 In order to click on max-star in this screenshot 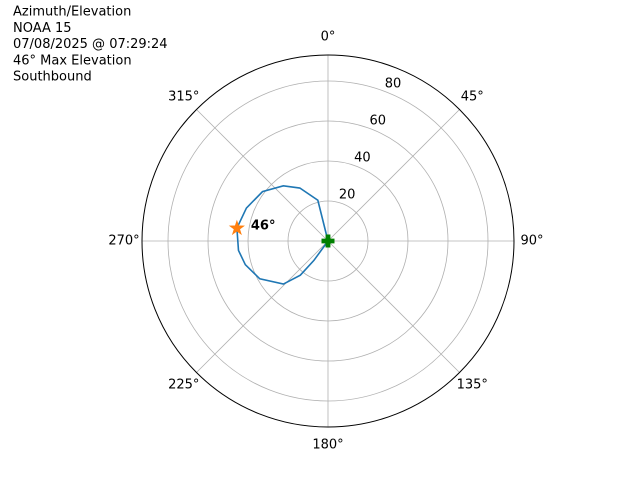, I will do `click(236, 227)`.